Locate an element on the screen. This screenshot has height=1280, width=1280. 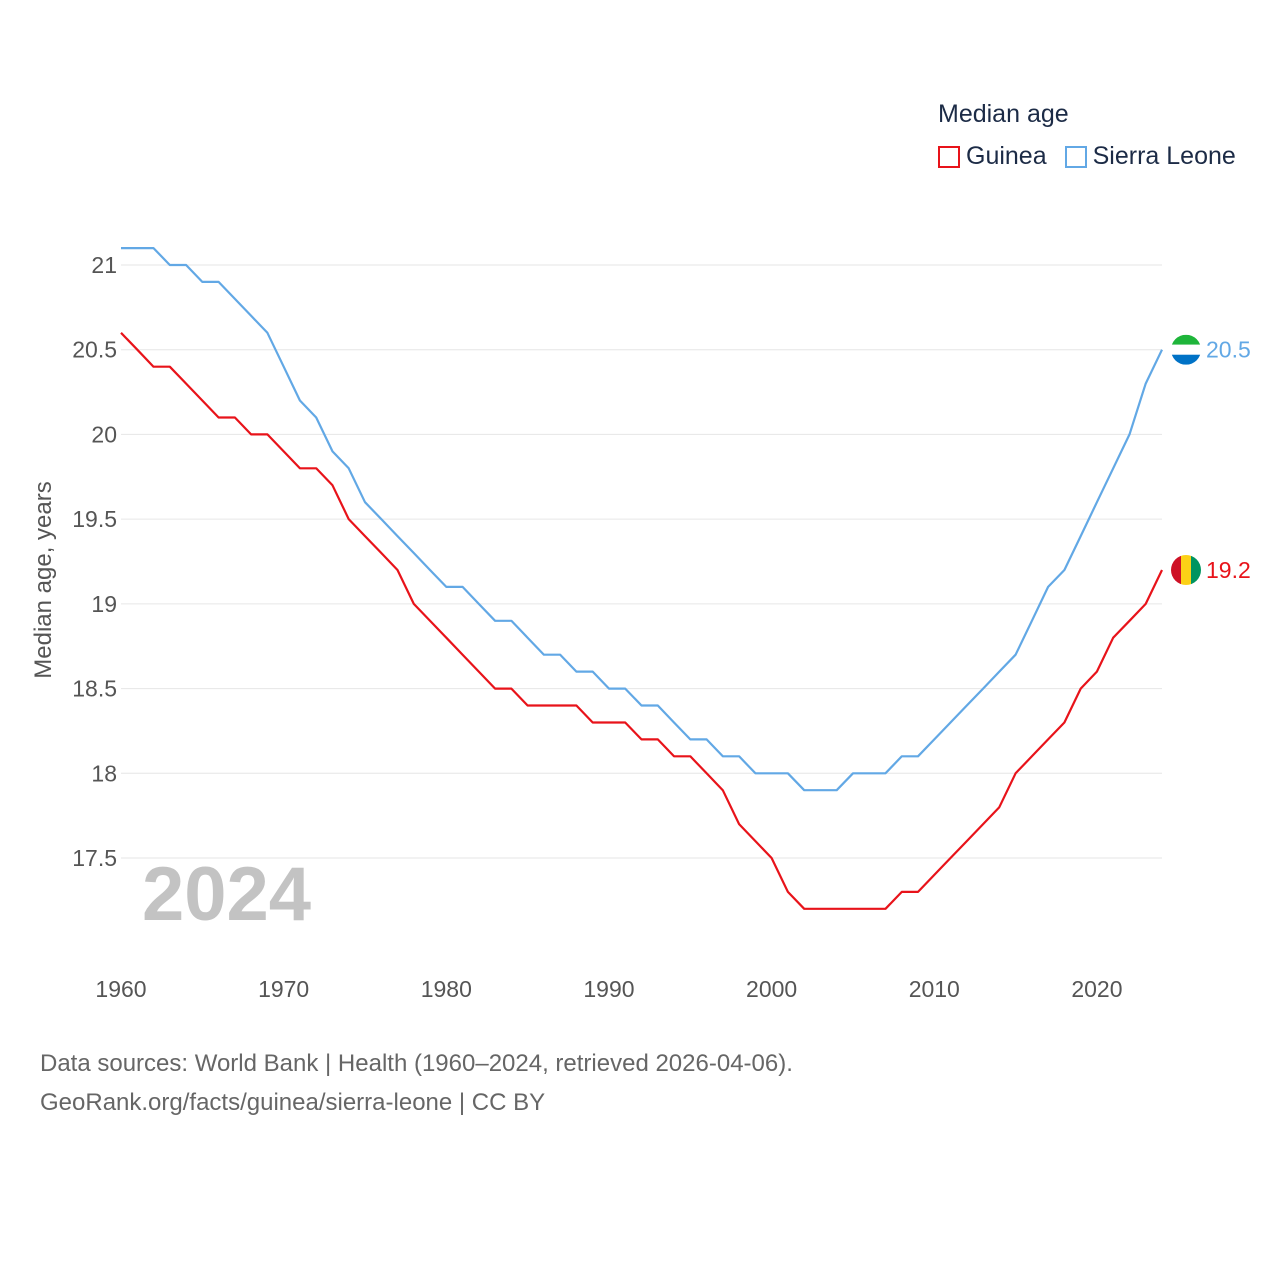
y-tick-label: 19 is located at coordinates (104, 604).